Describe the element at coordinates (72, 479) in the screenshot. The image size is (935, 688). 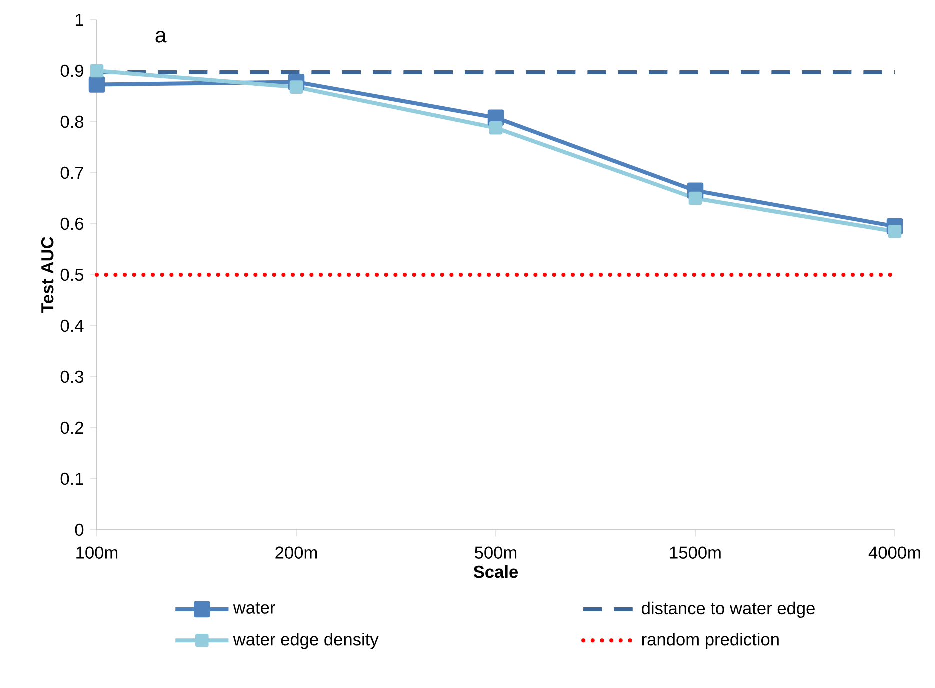
I see `y-tick-label: 0.1` at that location.